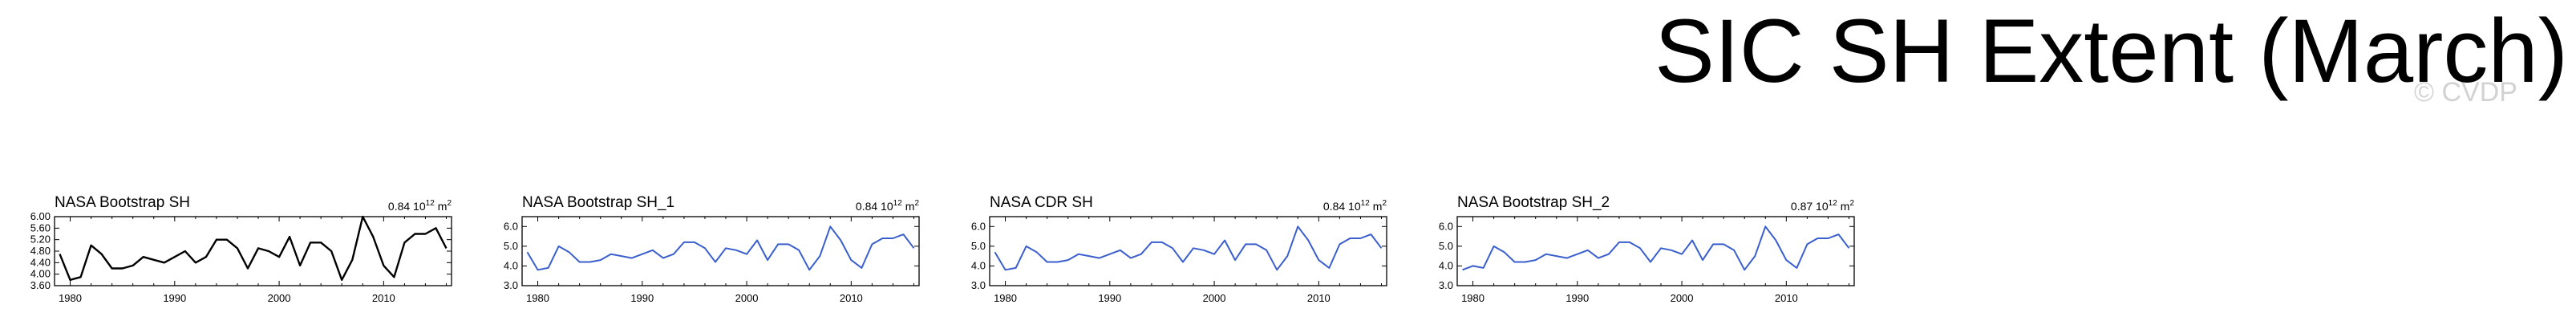 Image resolution: width=2576 pixels, height=333 pixels. Describe the element at coordinates (40, 227) in the screenshot. I see `y-tick-label: 5.60` at that location.